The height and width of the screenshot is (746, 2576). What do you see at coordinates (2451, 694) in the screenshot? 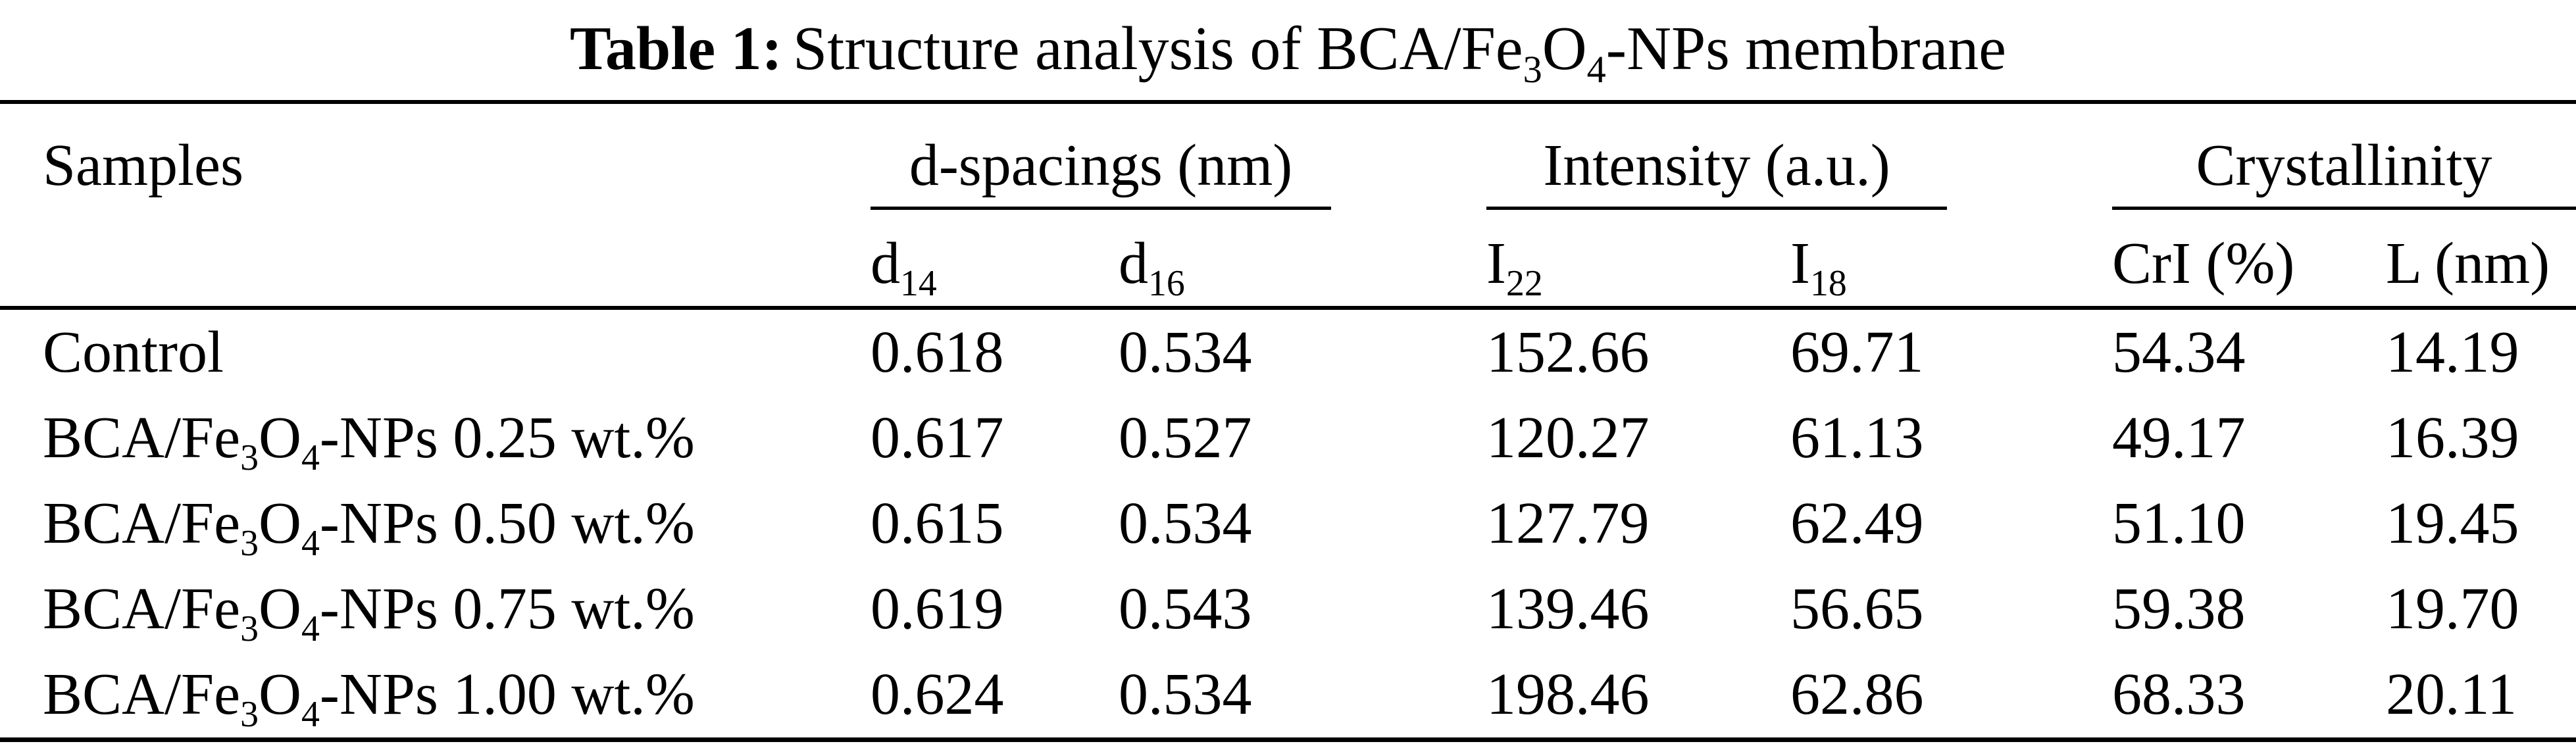
I see `cell-l: 20.11` at bounding box center [2451, 694].